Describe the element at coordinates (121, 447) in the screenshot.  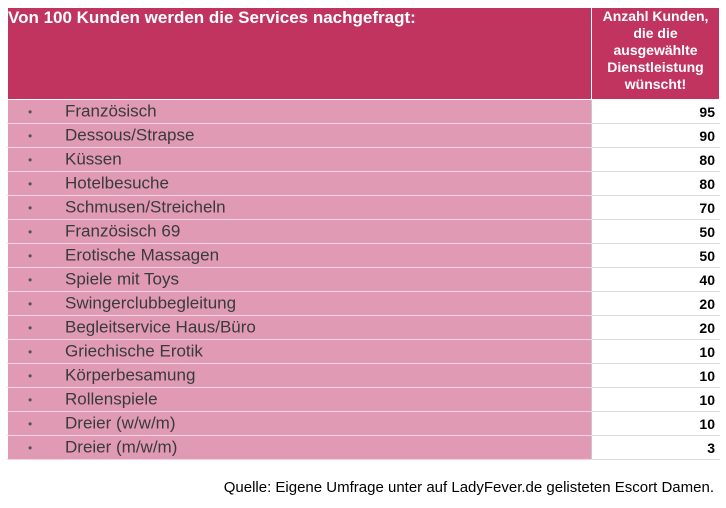
I see `service-label: Dreier (m/w/m)` at that location.